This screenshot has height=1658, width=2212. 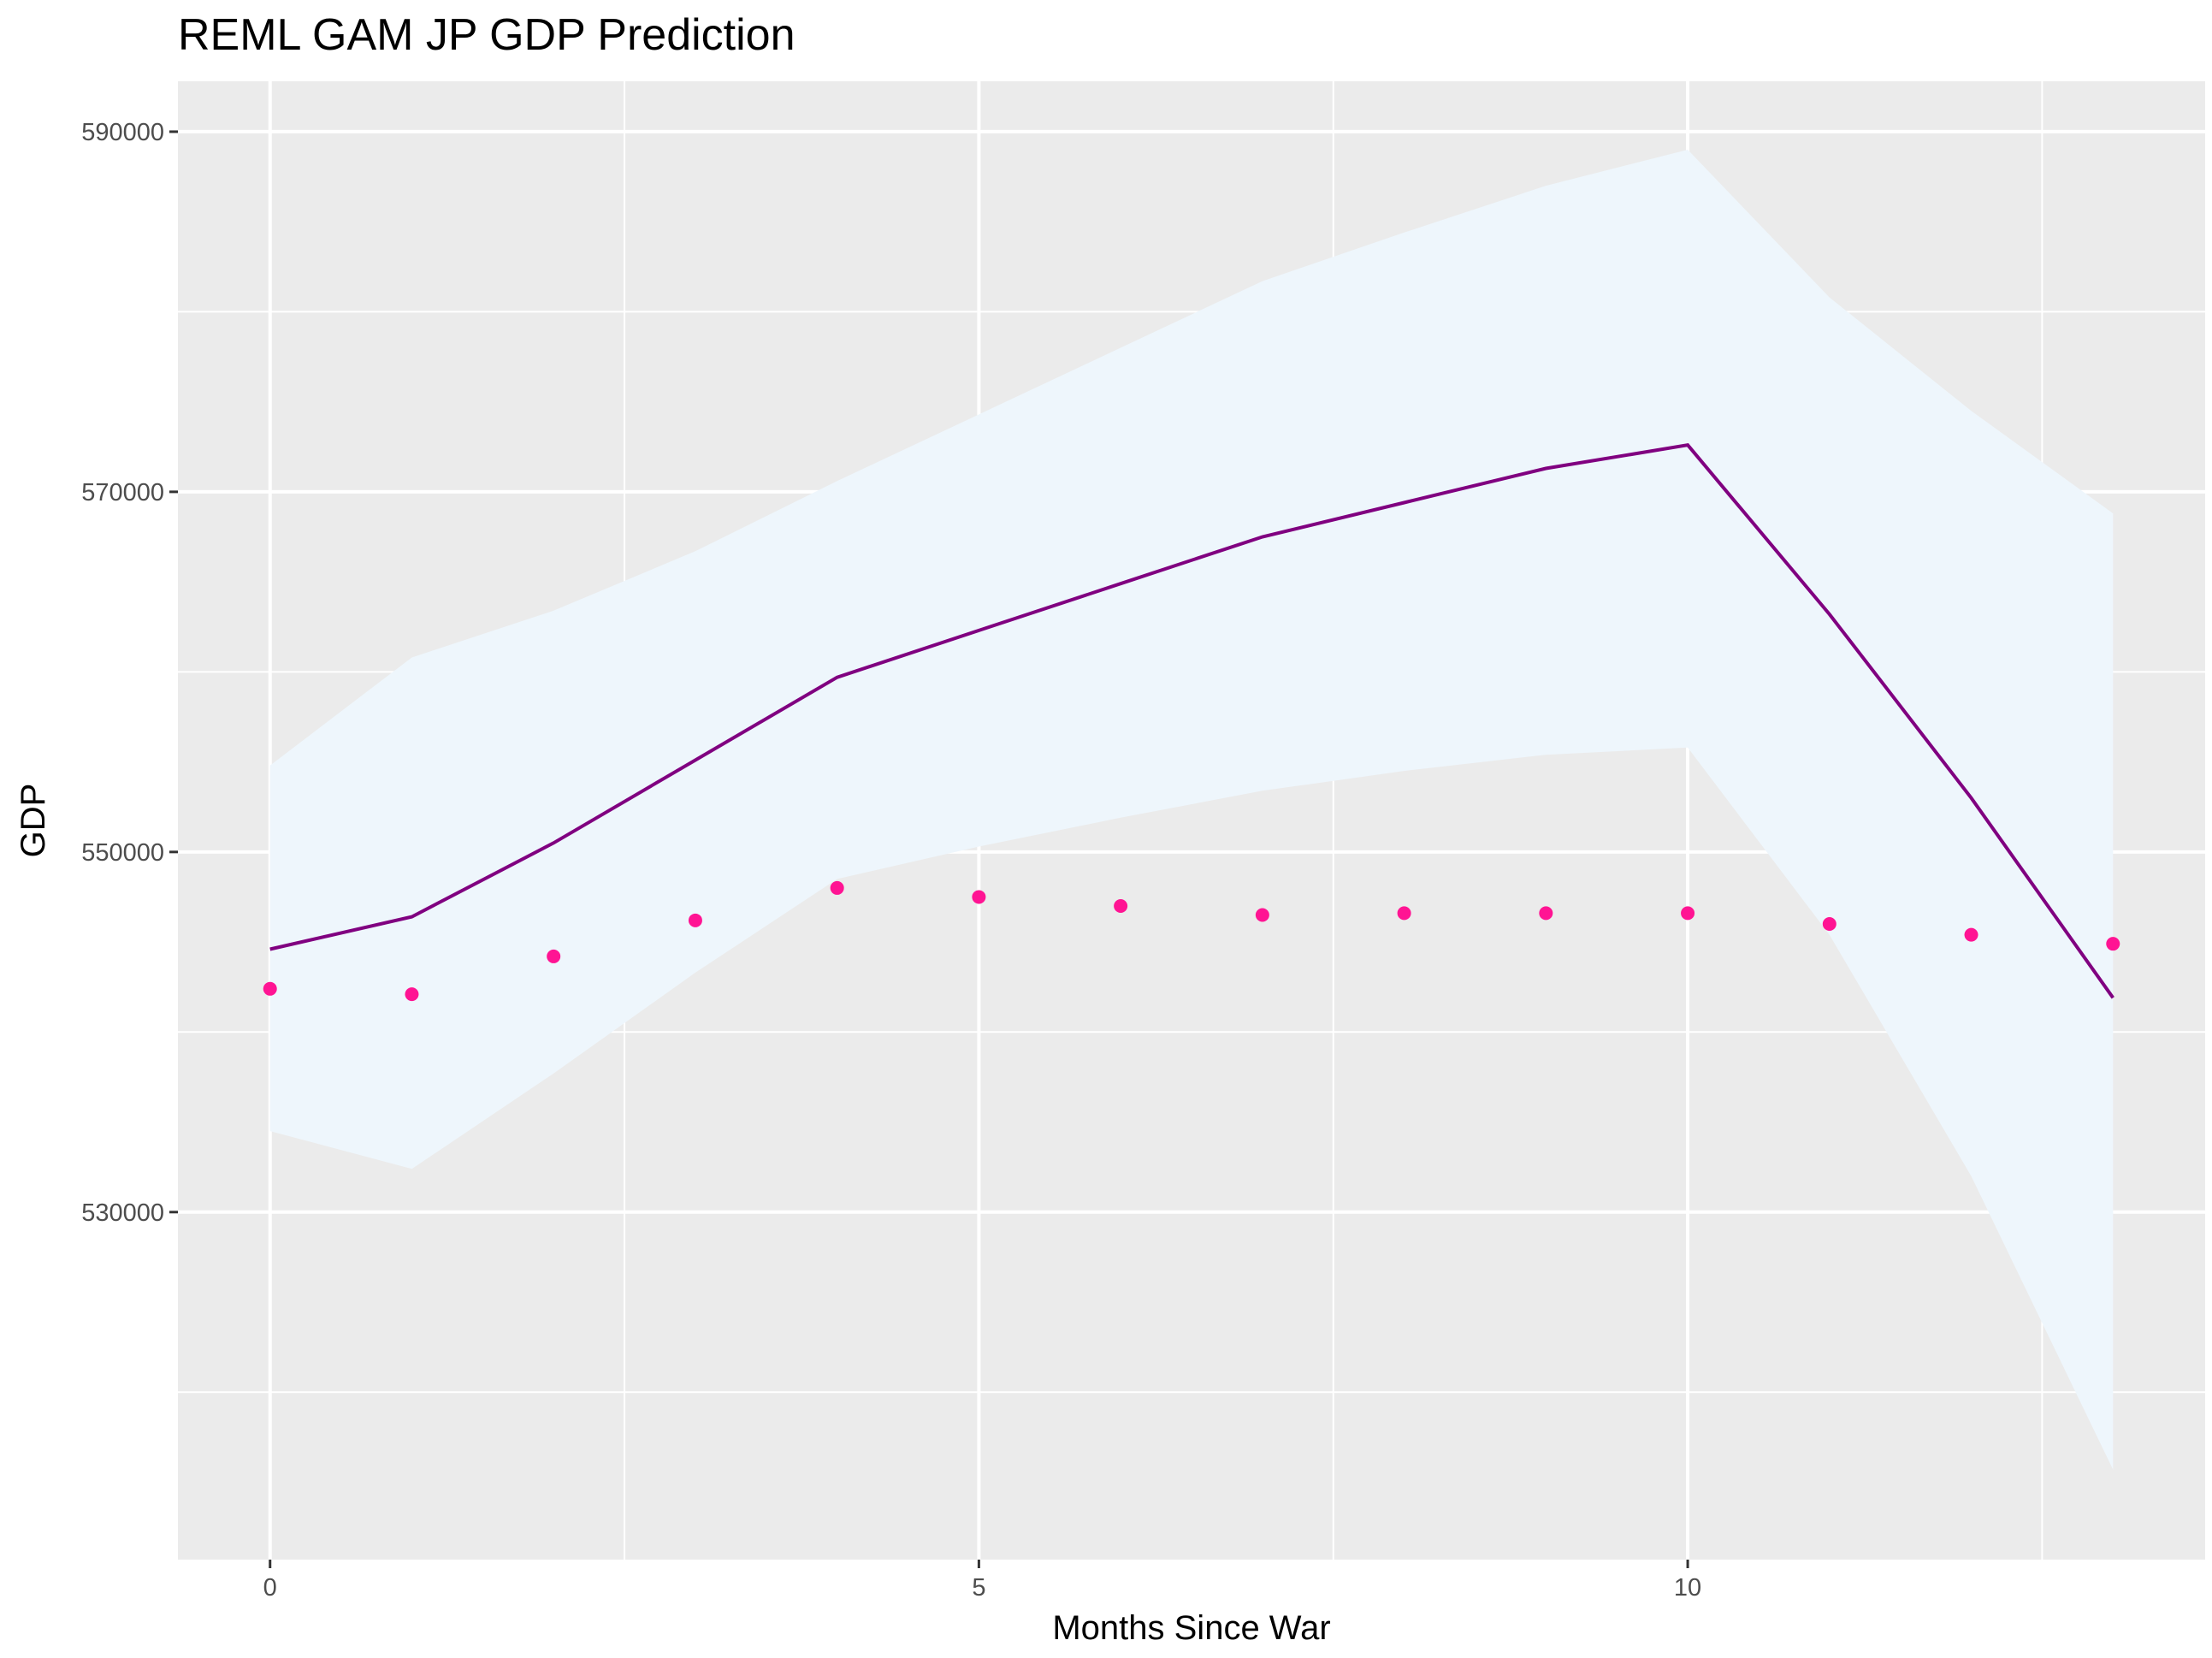 What do you see at coordinates (486, 35) in the screenshot?
I see `chart-title: REML GAM JP GDP Prediction` at bounding box center [486, 35].